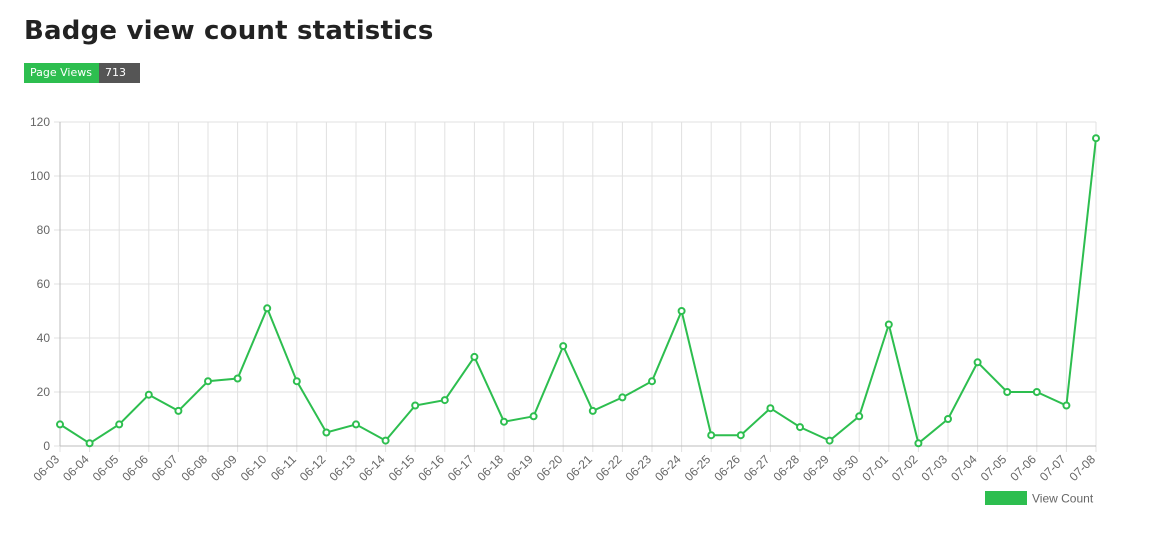 Image resolution: width=1162 pixels, height=537 pixels. I want to click on x-tick-label: 06-21, so click(579, 468).